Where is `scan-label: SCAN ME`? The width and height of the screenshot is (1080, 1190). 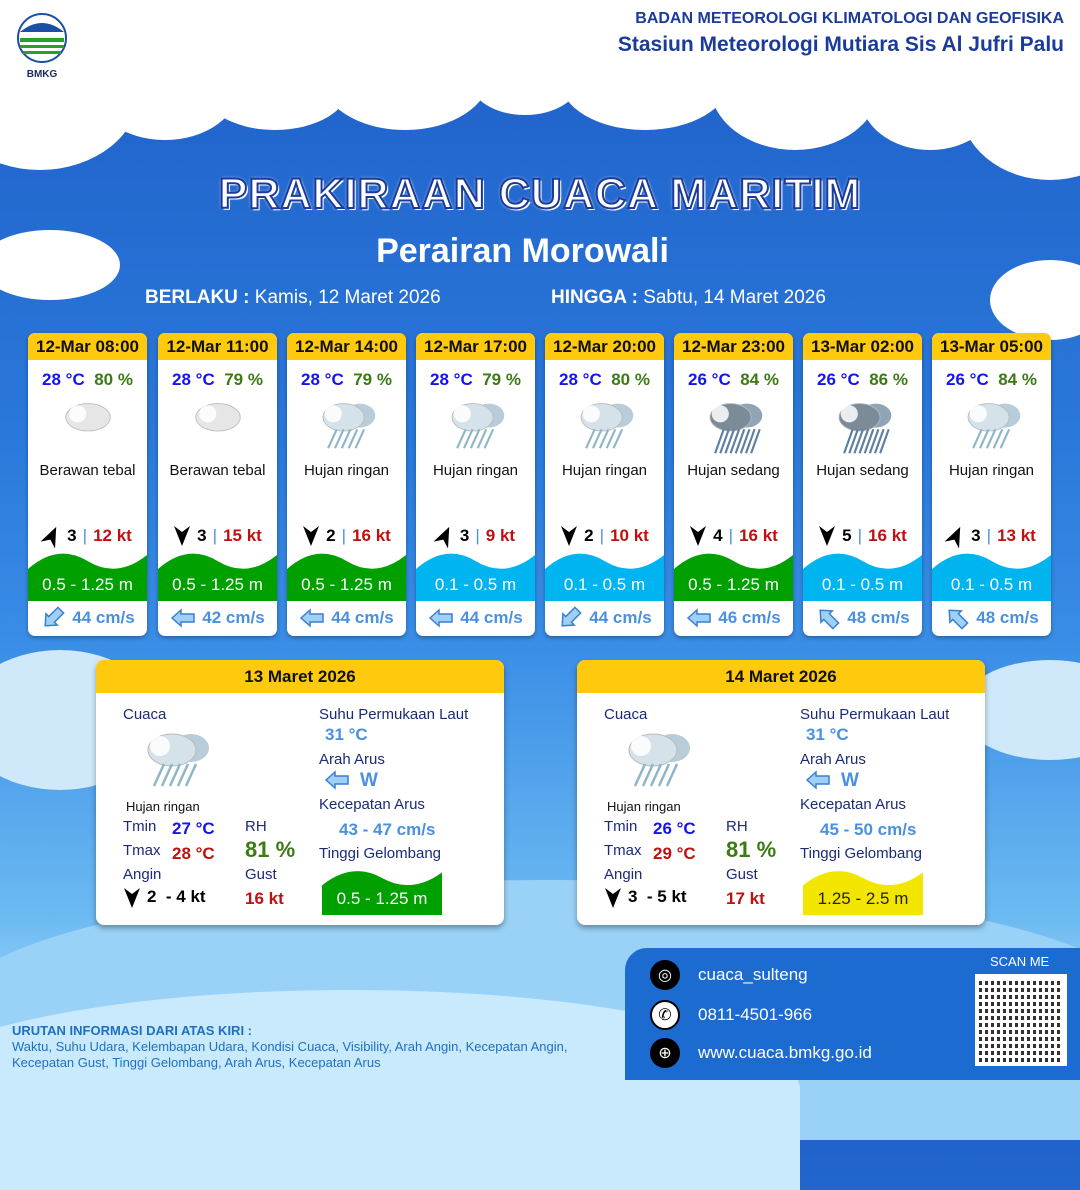
scan-label: SCAN ME is located at coordinates (1020, 961).